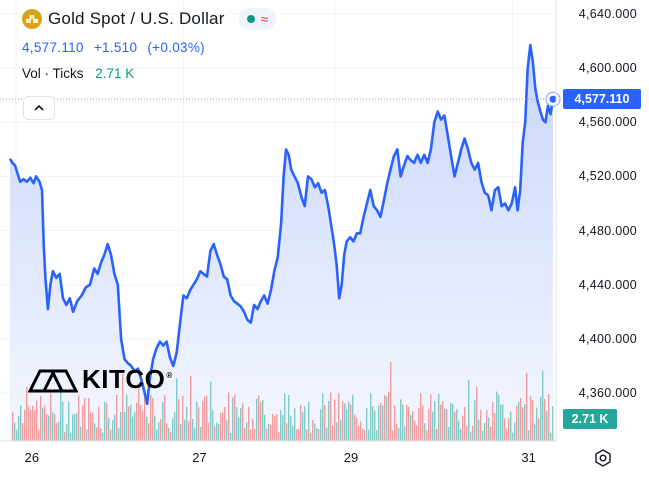 Image resolution: width=649 pixels, height=479 pixels. What do you see at coordinates (136, 18) in the screenshot?
I see `symbol-title: Gold Spot / U.S. Dollar` at bounding box center [136, 18].